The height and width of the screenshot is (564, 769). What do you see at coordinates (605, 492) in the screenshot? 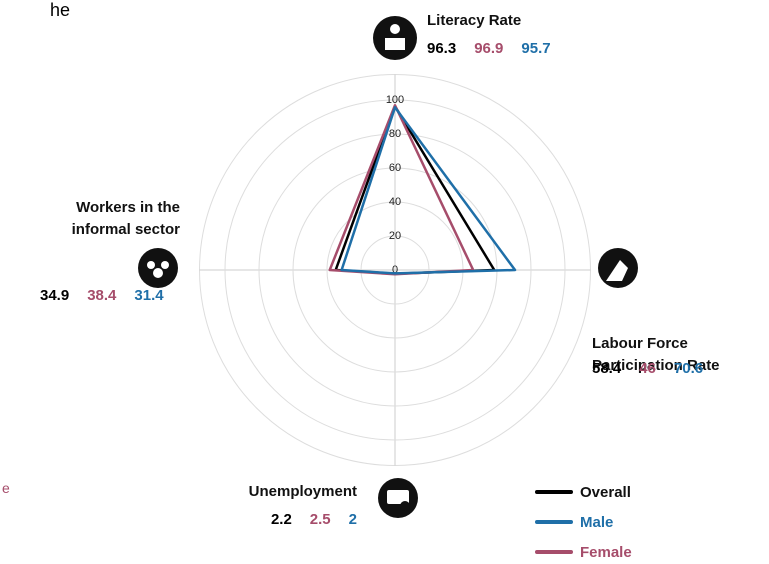
I see `legend-label: Overall` at bounding box center [605, 492].